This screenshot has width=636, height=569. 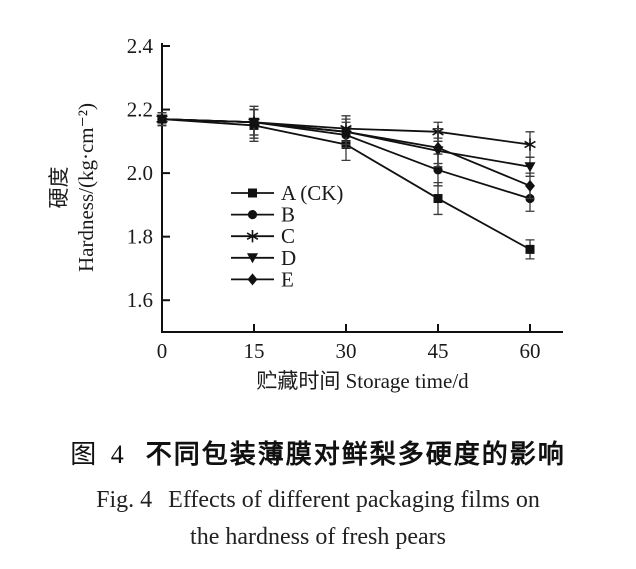 I want to click on x-tick-label: 15, so click(x=254, y=351).